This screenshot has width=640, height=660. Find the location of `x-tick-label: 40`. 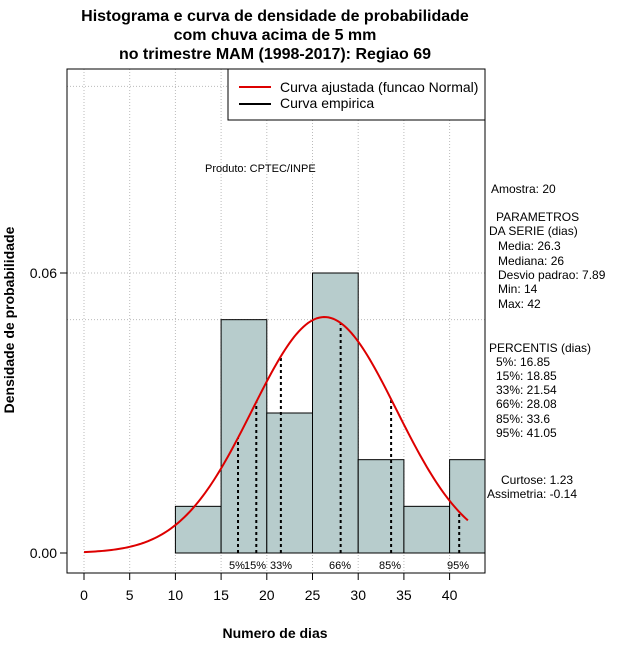

x-tick-label: 40 is located at coordinates (450, 595).